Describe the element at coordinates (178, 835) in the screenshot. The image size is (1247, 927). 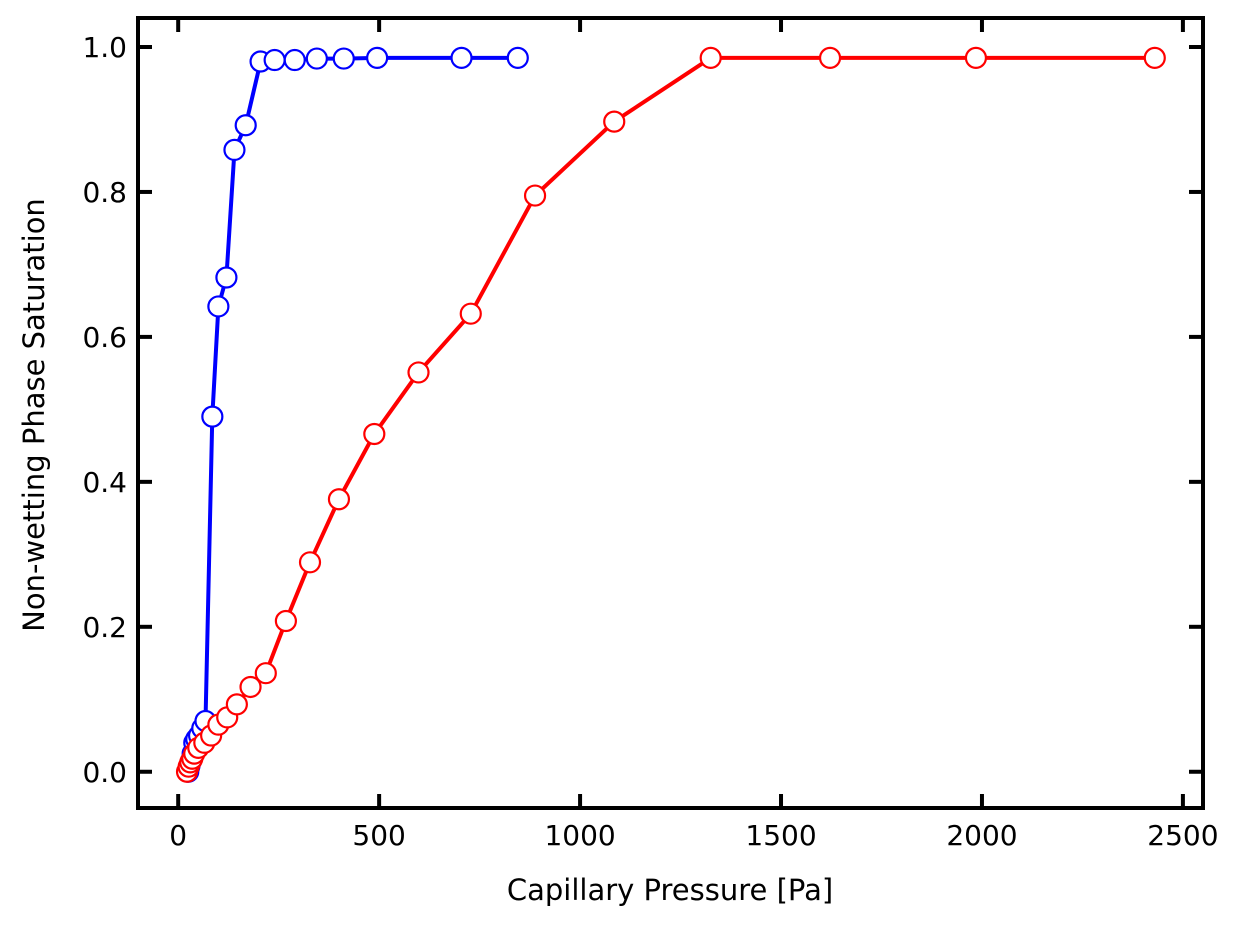
I see `x-tick-label: 0` at that location.